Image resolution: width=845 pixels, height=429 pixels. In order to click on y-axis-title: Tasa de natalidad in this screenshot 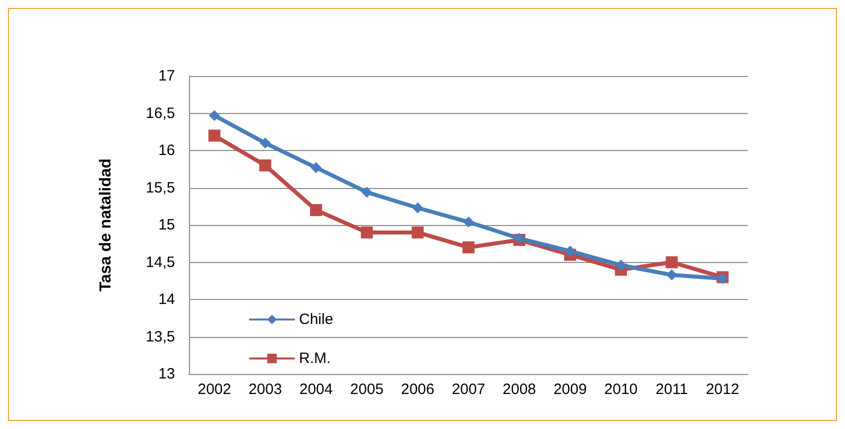, I will do `click(106, 225)`.